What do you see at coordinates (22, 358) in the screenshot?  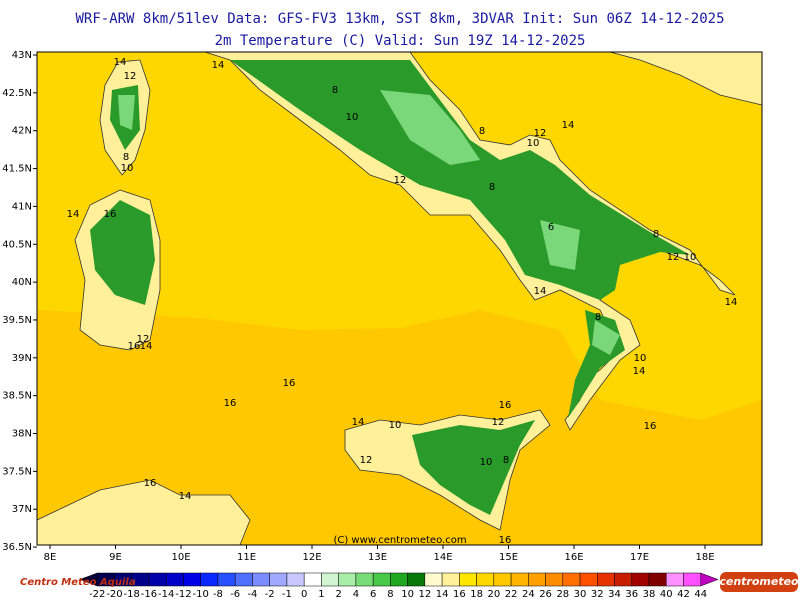 I see `lat-label: 39N` at bounding box center [22, 358].